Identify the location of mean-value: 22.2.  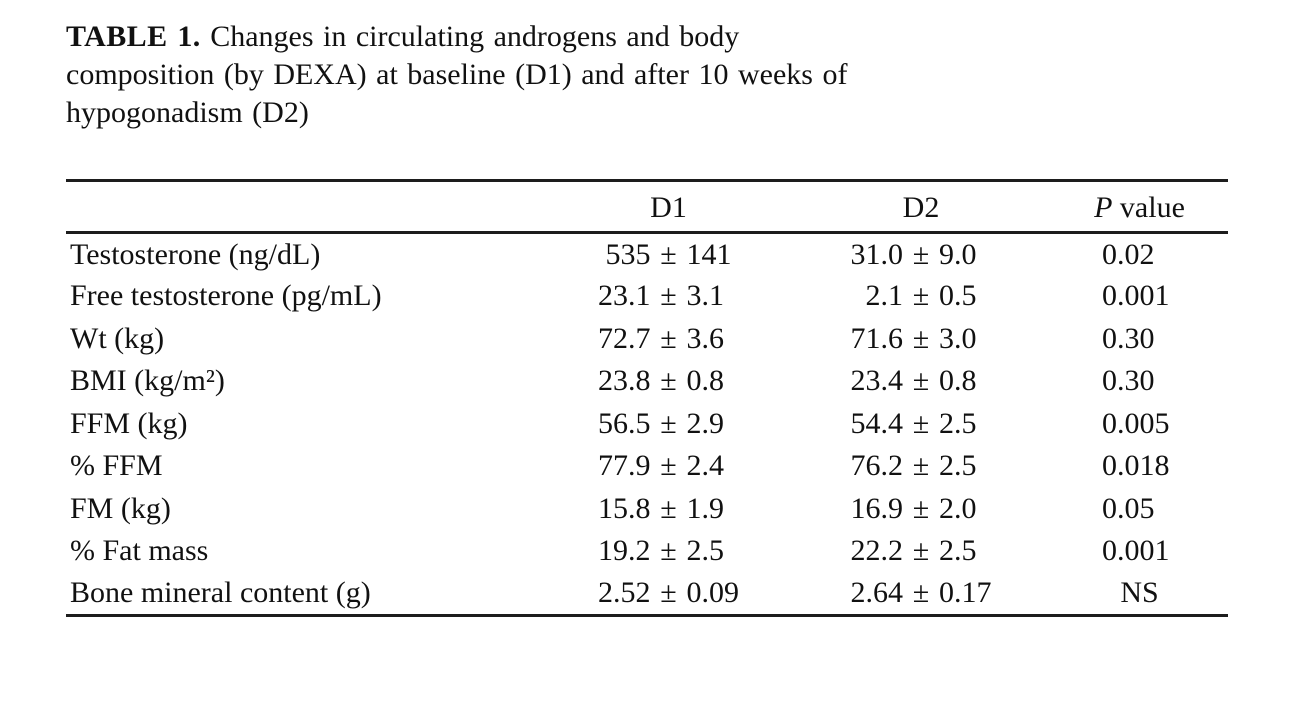
(877, 551).